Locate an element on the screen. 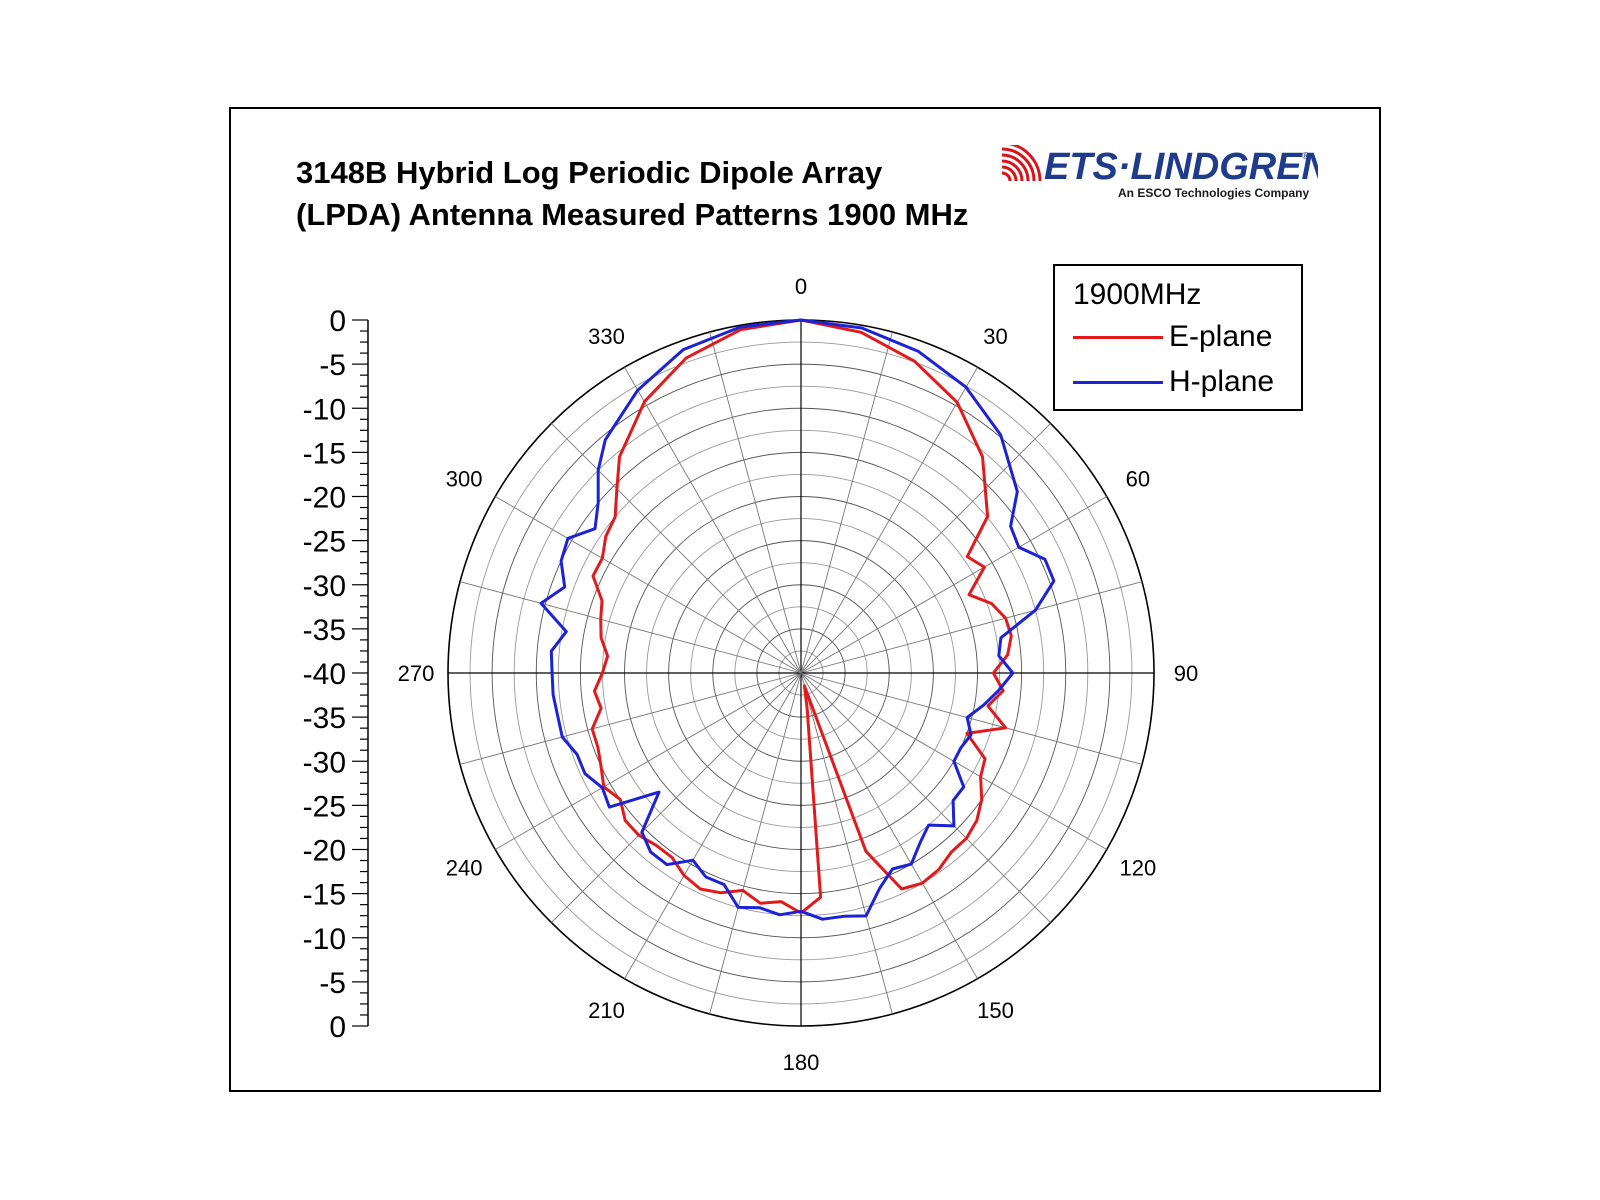  legend-entry-e-plane: E-plane is located at coordinates (1185, 338).